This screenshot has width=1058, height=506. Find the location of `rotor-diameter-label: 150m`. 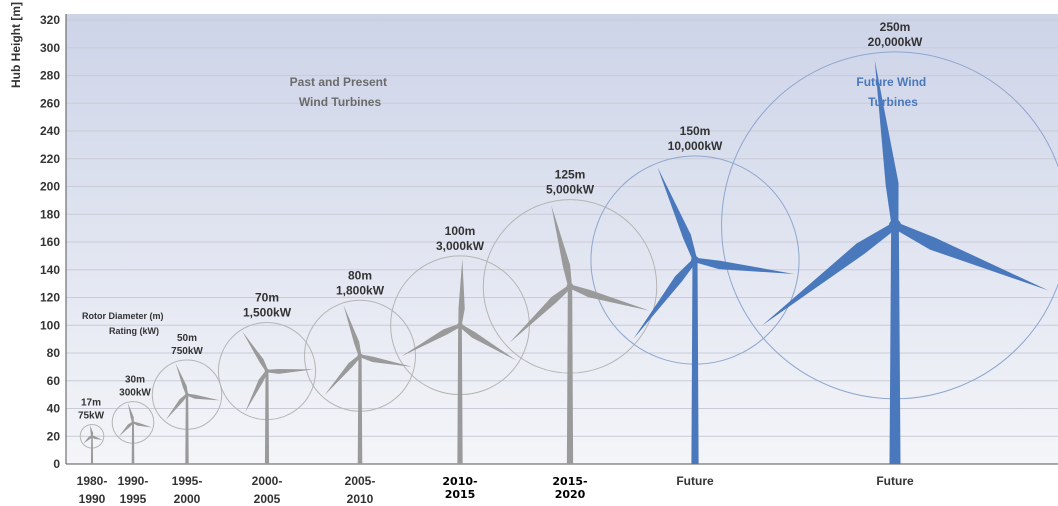

rotor-diameter-label: 150m is located at coordinates (695, 131).